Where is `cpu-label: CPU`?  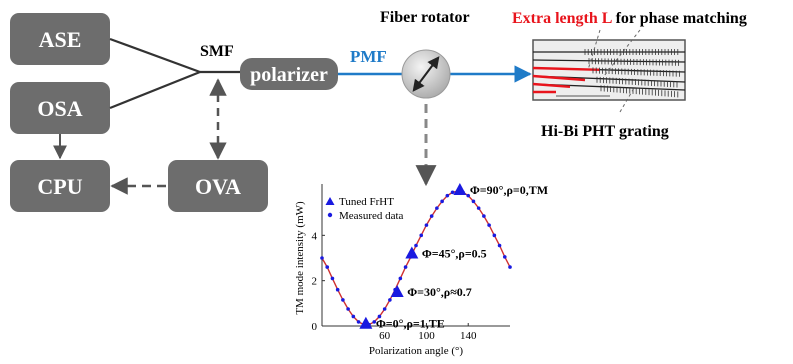 cpu-label: CPU is located at coordinates (59, 186).